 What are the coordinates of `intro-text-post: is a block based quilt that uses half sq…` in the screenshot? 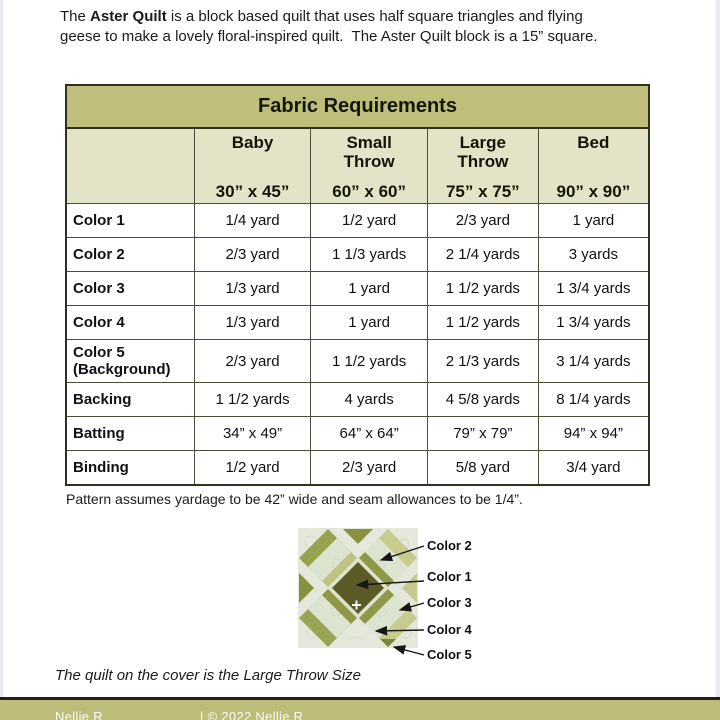 It's located at (329, 26).